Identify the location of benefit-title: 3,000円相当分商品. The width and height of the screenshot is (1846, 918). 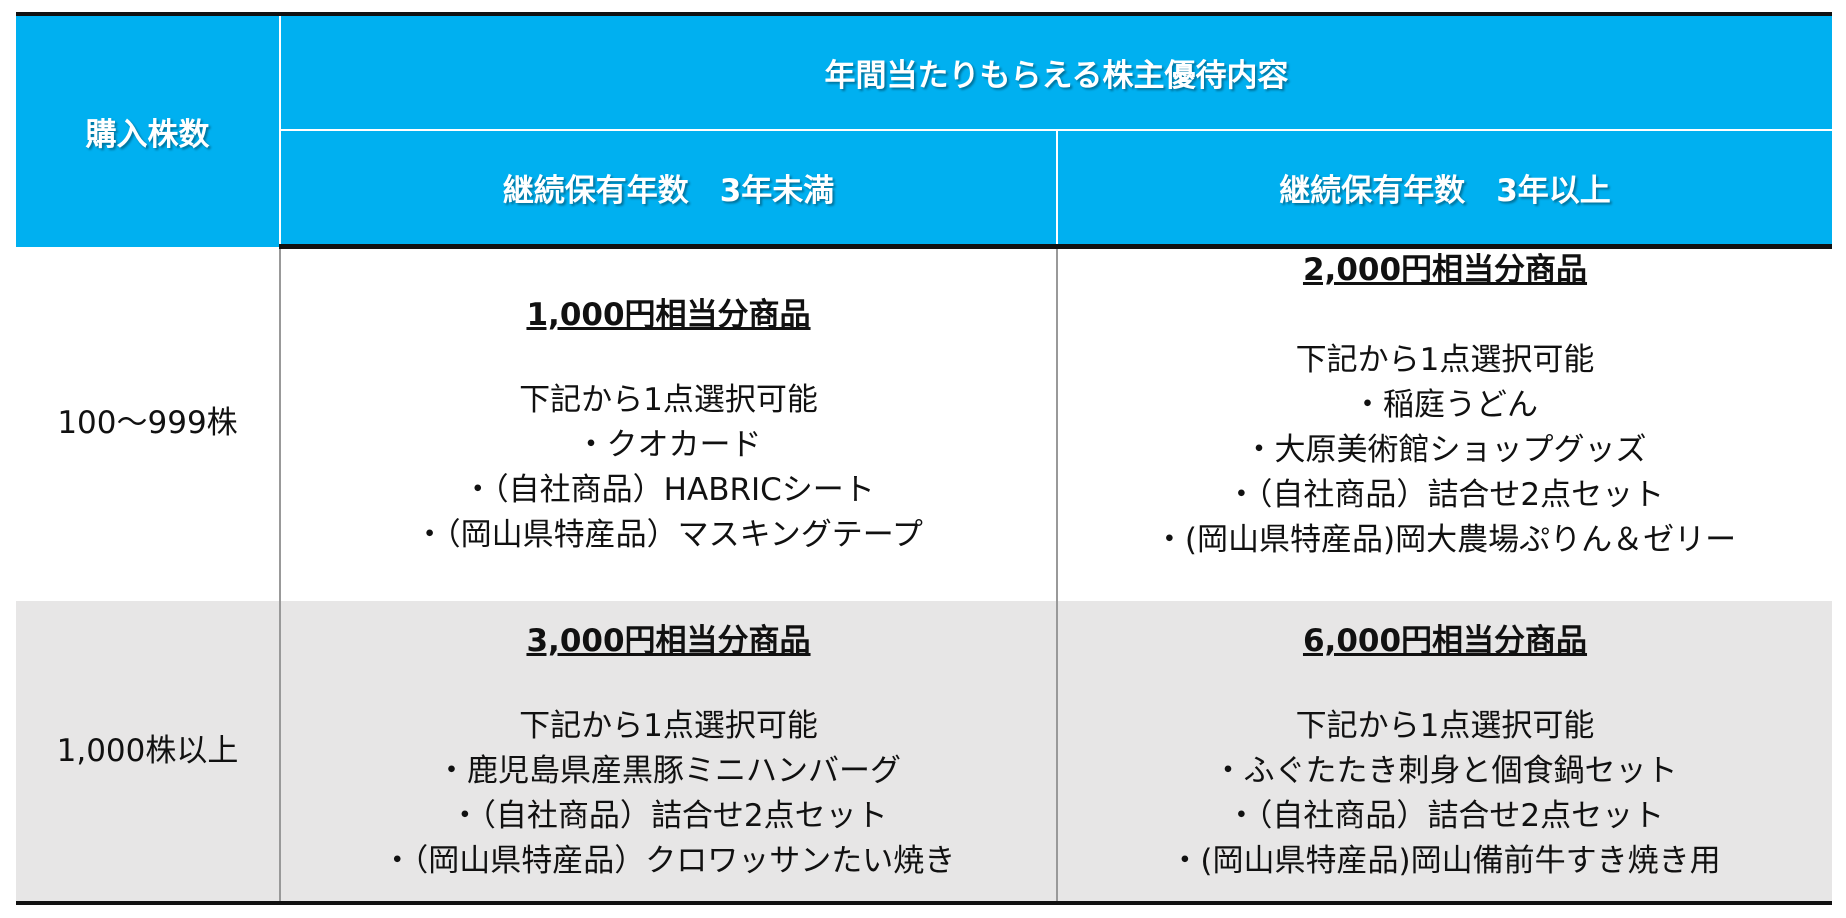
(668, 640).